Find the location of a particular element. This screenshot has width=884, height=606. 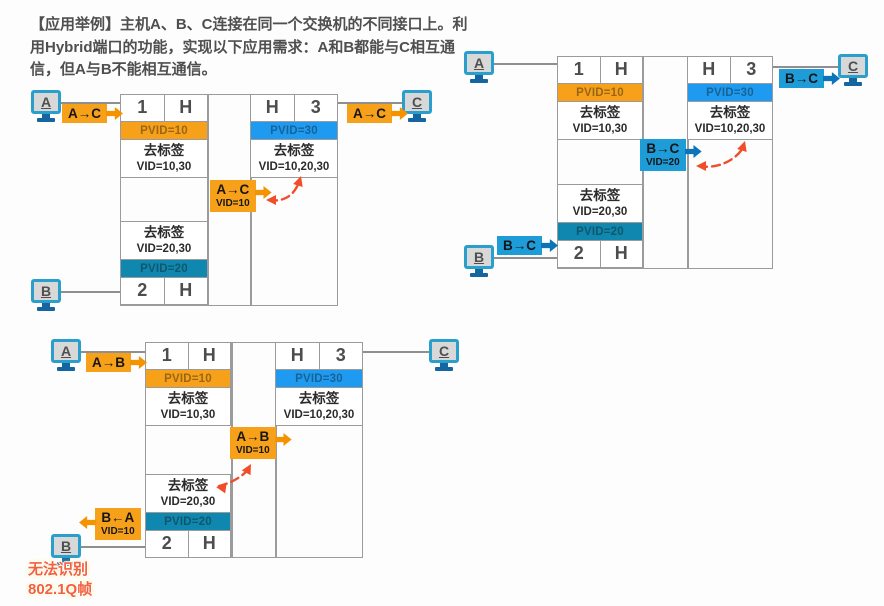

port-id-row: 2 H is located at coordinates (188, 544).